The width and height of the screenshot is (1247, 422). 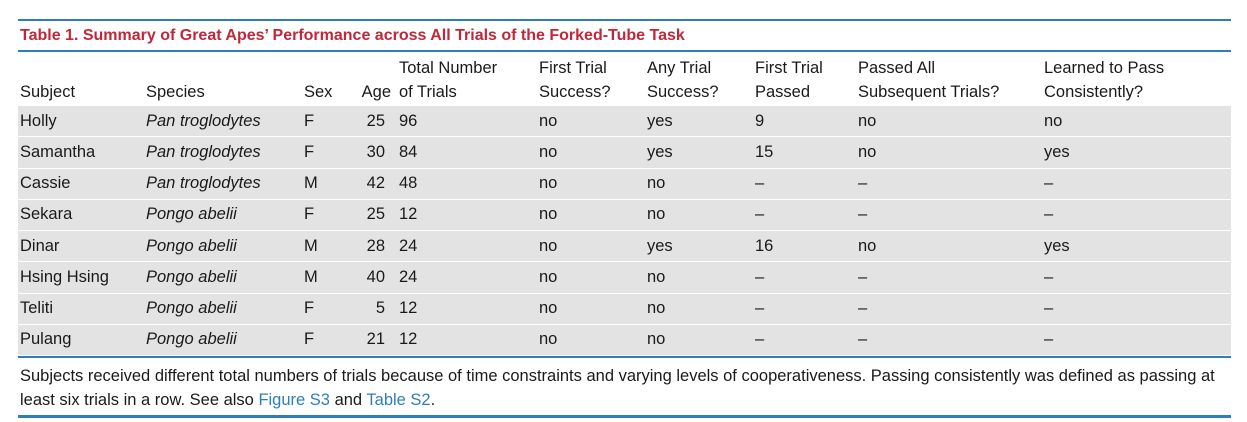 I want to click on column-header-learned-consistently: Learned to Pass Consistently?, so click(x=1136, y=79).